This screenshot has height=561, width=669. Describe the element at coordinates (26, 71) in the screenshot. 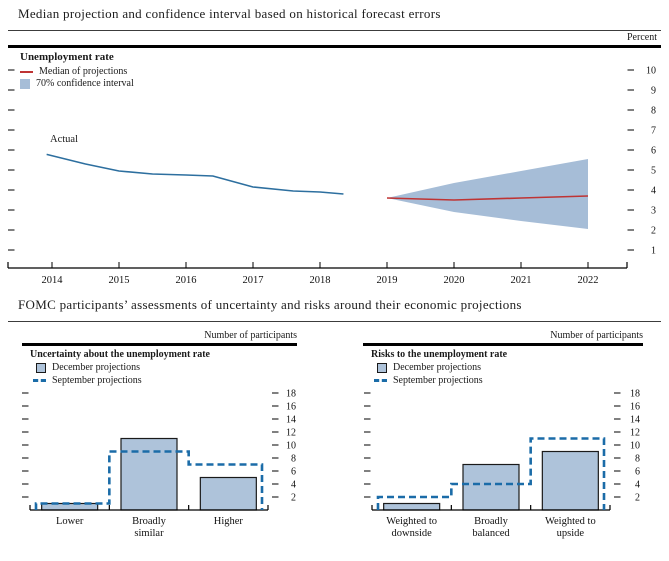

I see `median-line-swatch` at that location.